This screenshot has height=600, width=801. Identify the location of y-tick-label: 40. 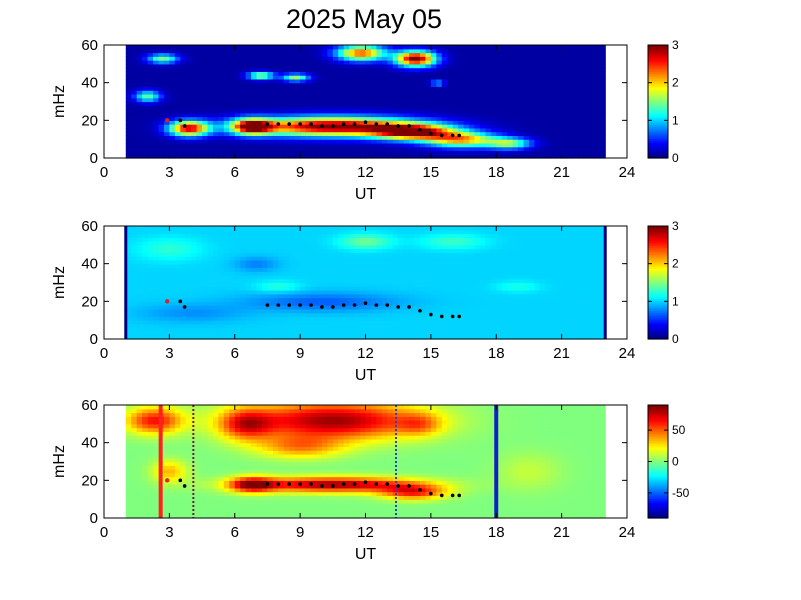
(89, 443).